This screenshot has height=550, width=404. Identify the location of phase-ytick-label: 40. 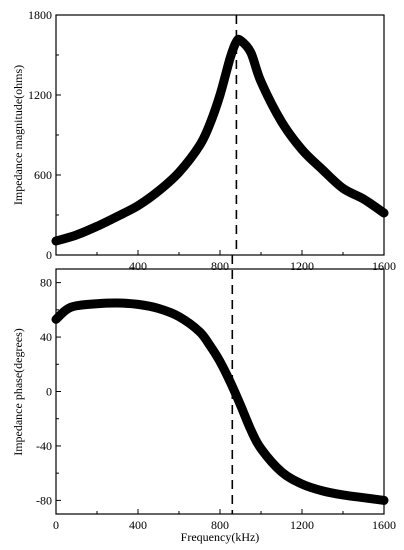
(46, 337).